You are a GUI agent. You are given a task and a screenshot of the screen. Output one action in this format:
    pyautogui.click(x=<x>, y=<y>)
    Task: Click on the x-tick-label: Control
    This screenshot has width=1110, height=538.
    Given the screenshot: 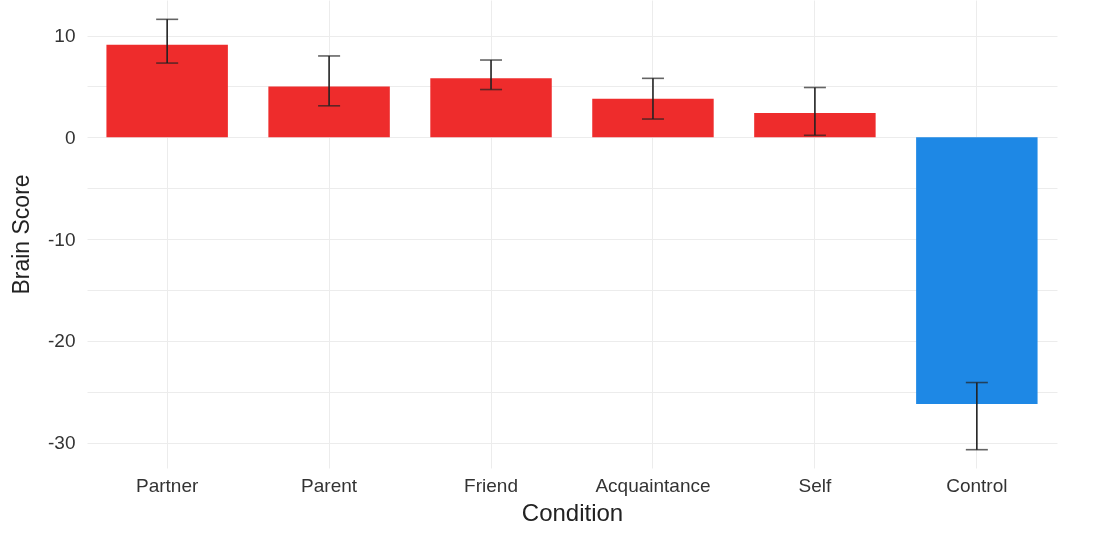 What is the action you would take?
    pyautogui.click(x=977, y=485)
    